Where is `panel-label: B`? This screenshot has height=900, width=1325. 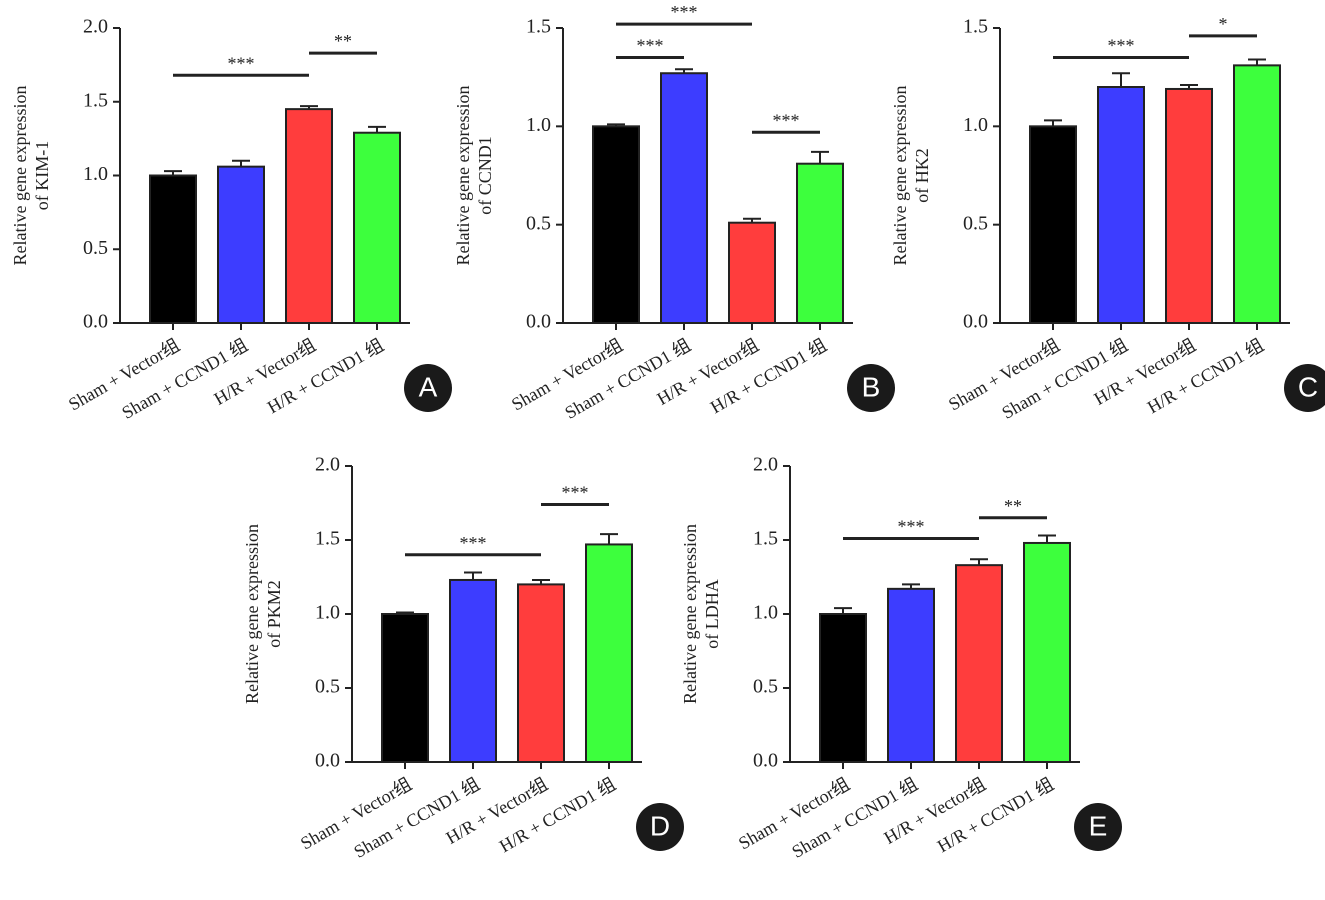
panel-label: B is located at coordinates (871, 386).